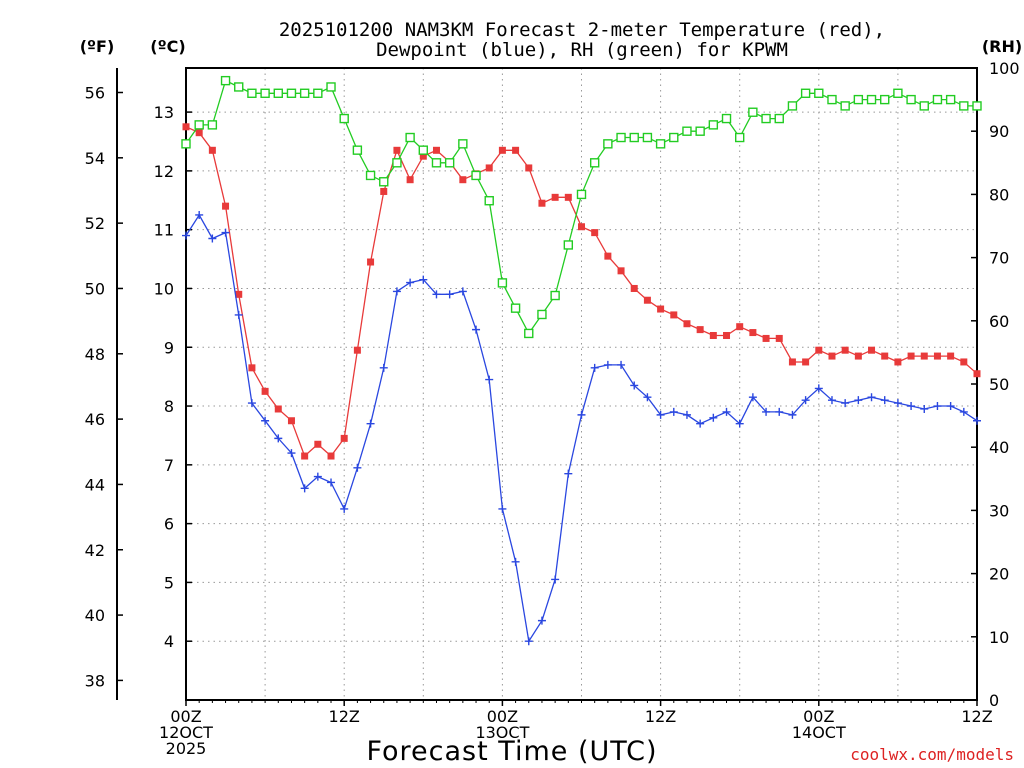 The height and width of the screenshot is (768, 1024). What do you see at coordinates (999, 194) in the screenshot?
I see `rh-tick-label: 80` at bounding box center [999, 194].